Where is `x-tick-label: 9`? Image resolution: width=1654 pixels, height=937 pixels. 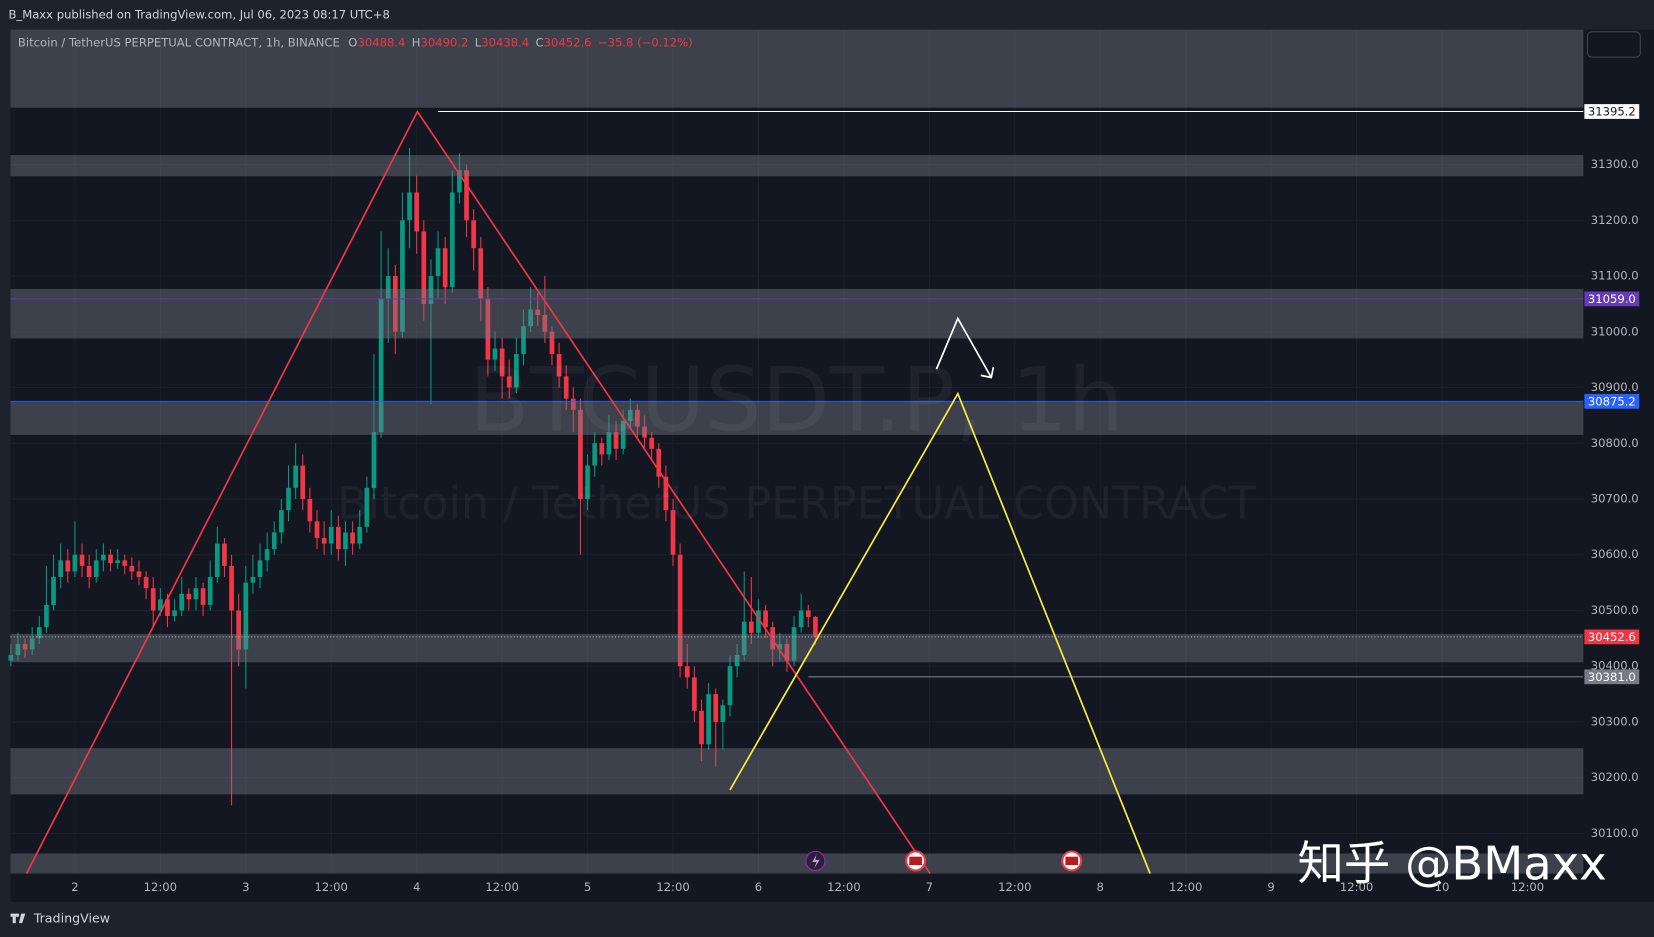 x-tick-label: 9 is located at coordinates (1270, 887).